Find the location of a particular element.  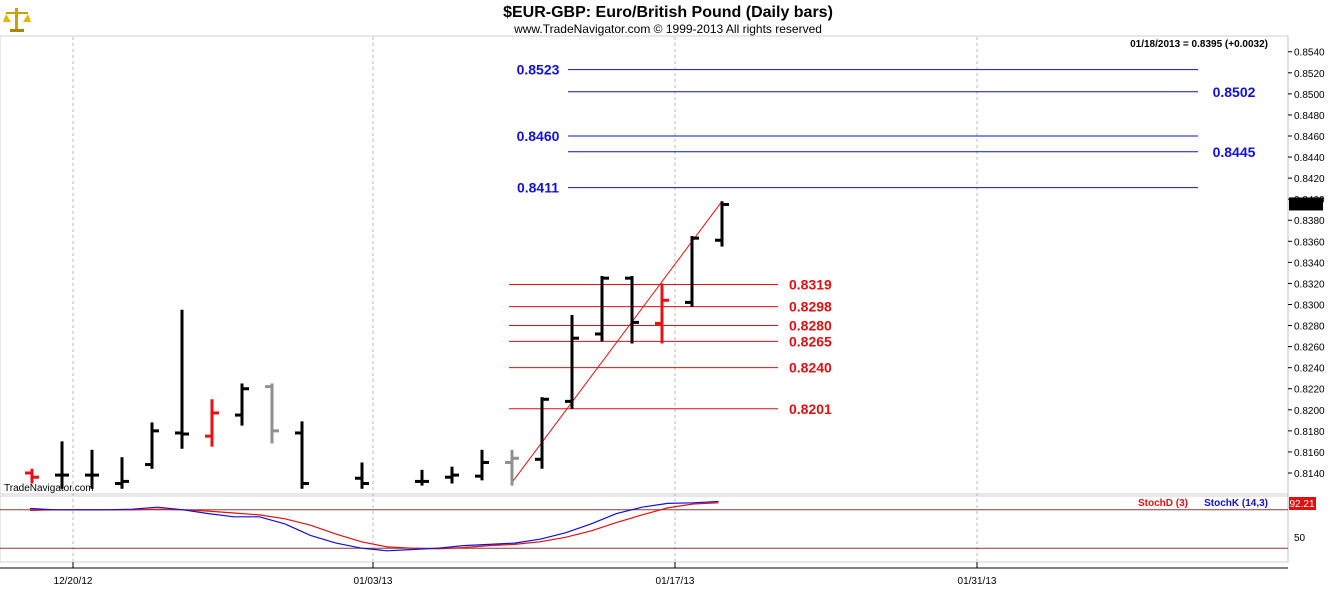

y-tick-label: 0.8140 is located at coordinates (1309, 474).